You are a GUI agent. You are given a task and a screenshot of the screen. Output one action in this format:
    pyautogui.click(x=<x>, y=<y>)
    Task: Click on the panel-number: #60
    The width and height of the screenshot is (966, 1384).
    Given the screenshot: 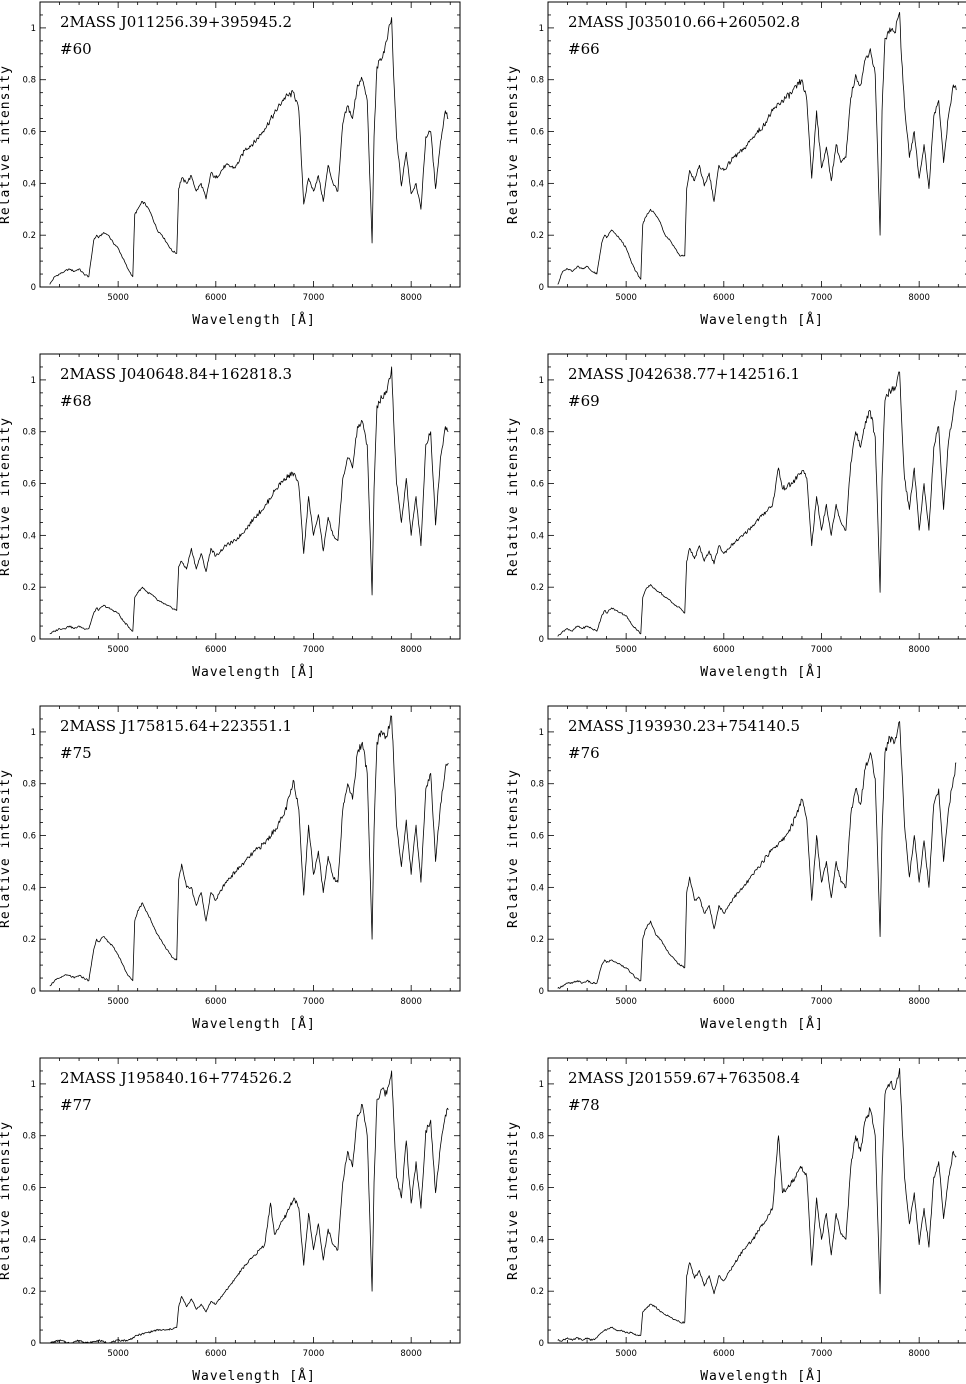 What is the action you would take?
    pyautogui.click(x=76, y=49)
    